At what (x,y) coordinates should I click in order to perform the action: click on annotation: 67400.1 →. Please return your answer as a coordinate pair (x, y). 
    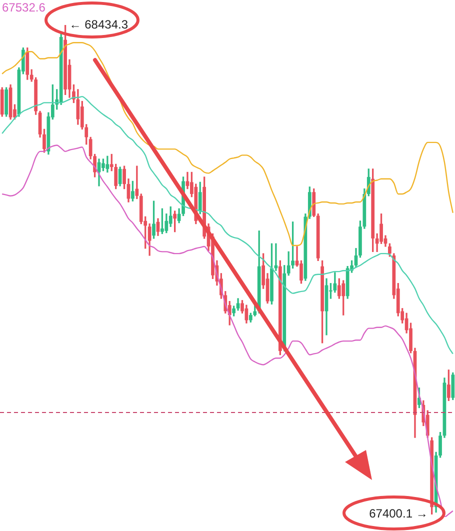
    Looking at the image, I should click on (398, 513).